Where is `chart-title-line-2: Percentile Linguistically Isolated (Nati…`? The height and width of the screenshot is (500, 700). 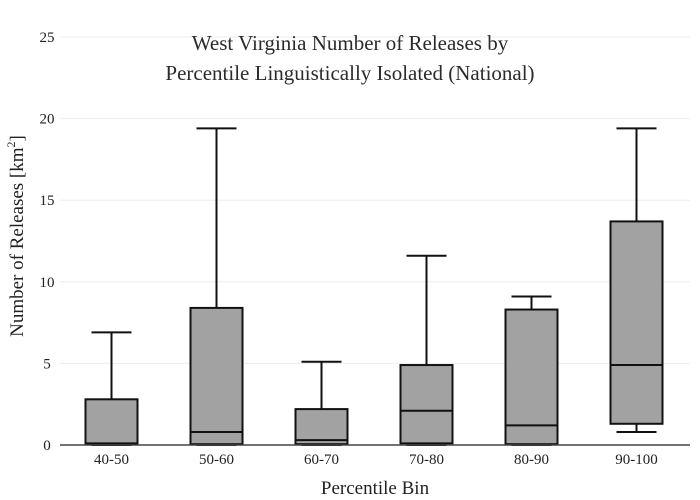 chart-title-line-2: Percentile Linguistically Isolated (Nati… is located at coordinates (349, 73).